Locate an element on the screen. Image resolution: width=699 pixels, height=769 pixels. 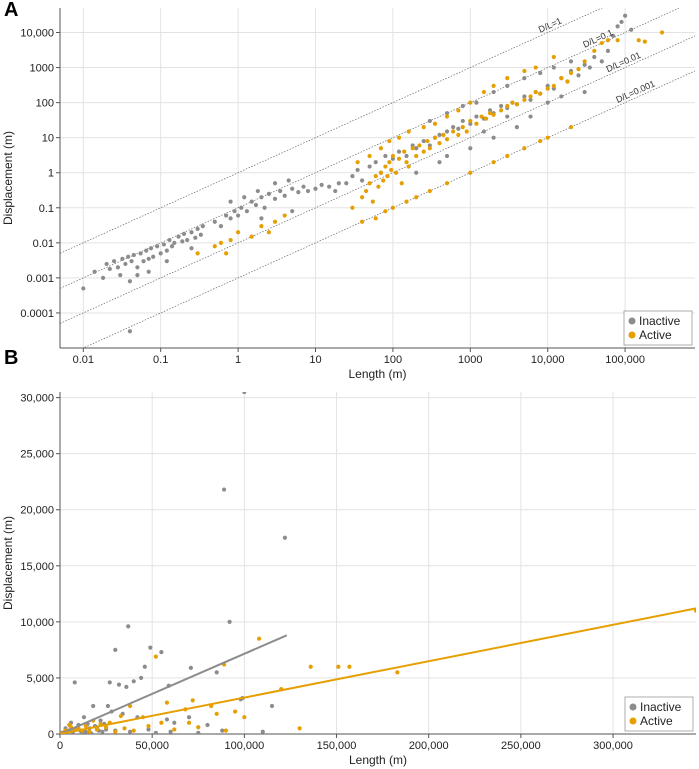
x-tick-label: 50,000 is located at coordinates (152, 746).